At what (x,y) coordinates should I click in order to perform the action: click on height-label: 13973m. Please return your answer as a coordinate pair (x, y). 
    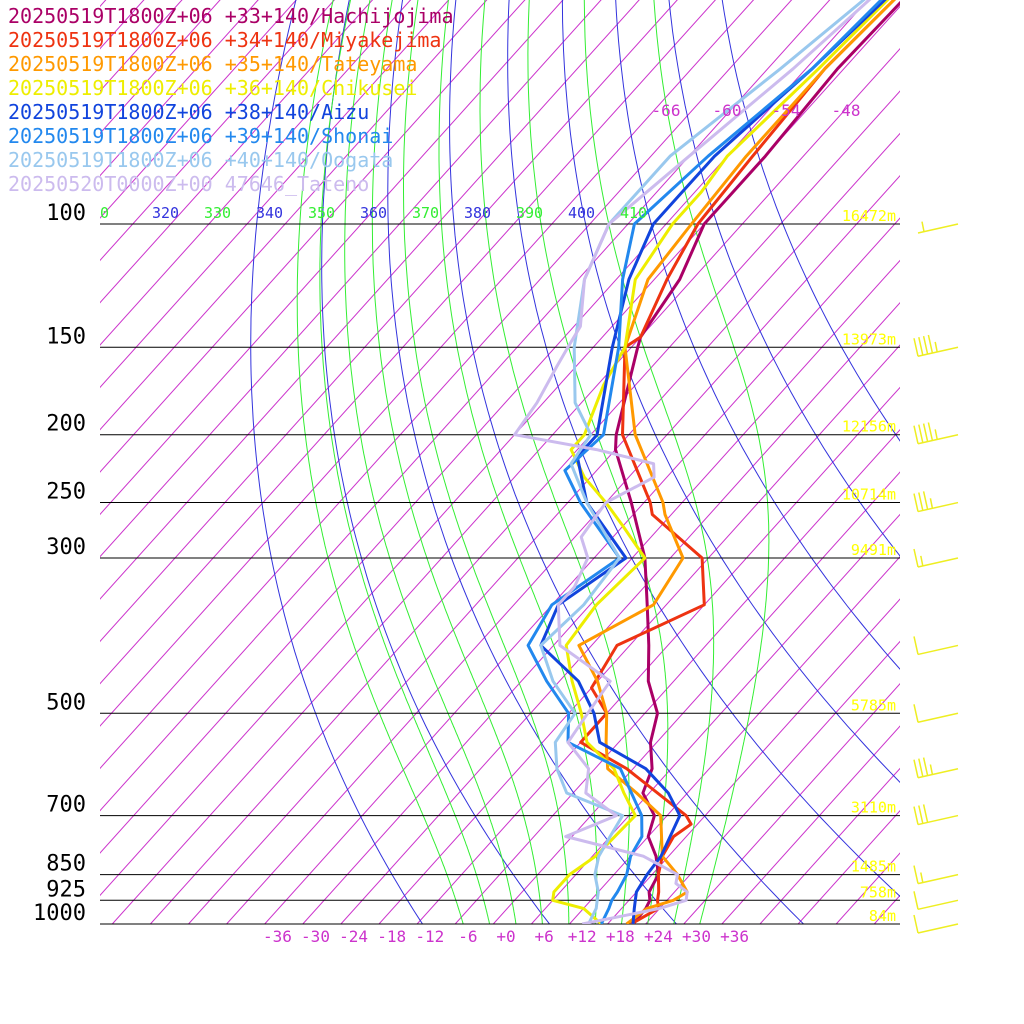
    Looking at the image, I should click on (869, 339).